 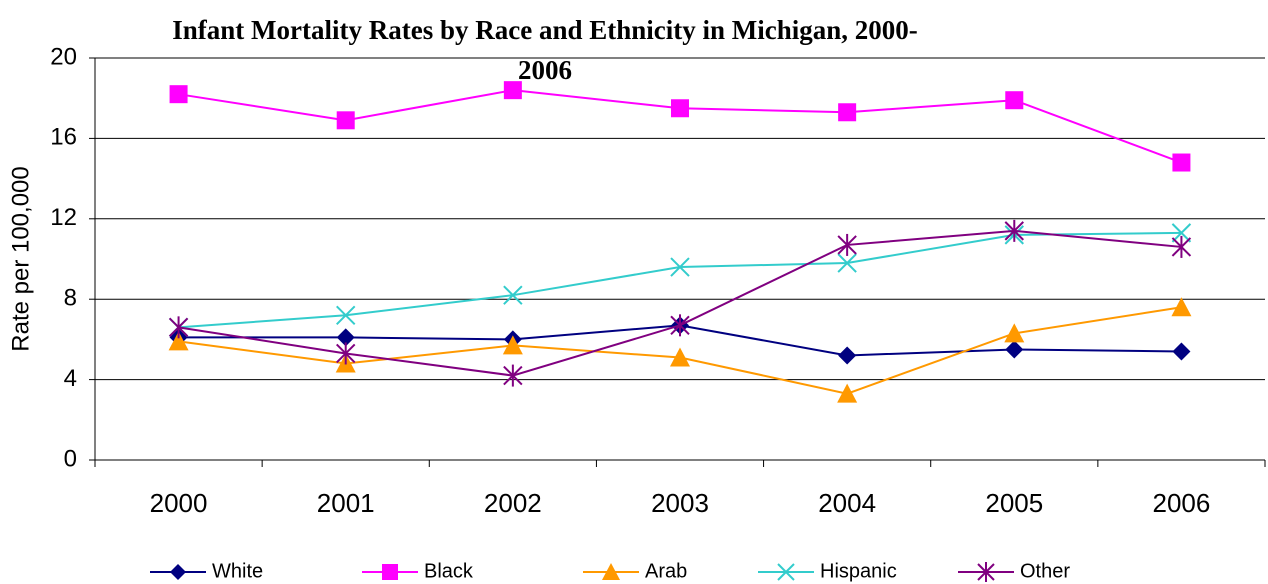 What do you see at coordinates (449, 571) in the screenshot?
I see `legend-label: Black` at bounding box center [449, 571].